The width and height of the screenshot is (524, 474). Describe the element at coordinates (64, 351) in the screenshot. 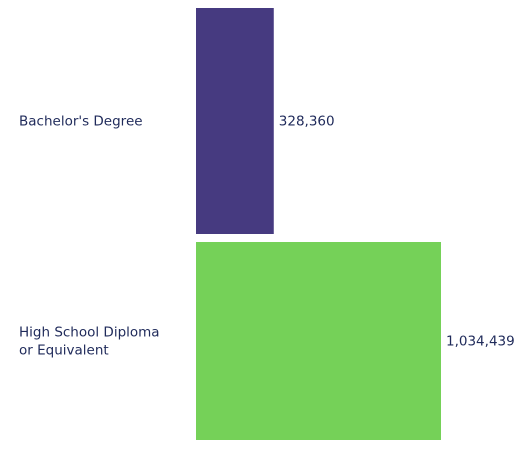

I see `category-label-line: or Equivalent` at that location.